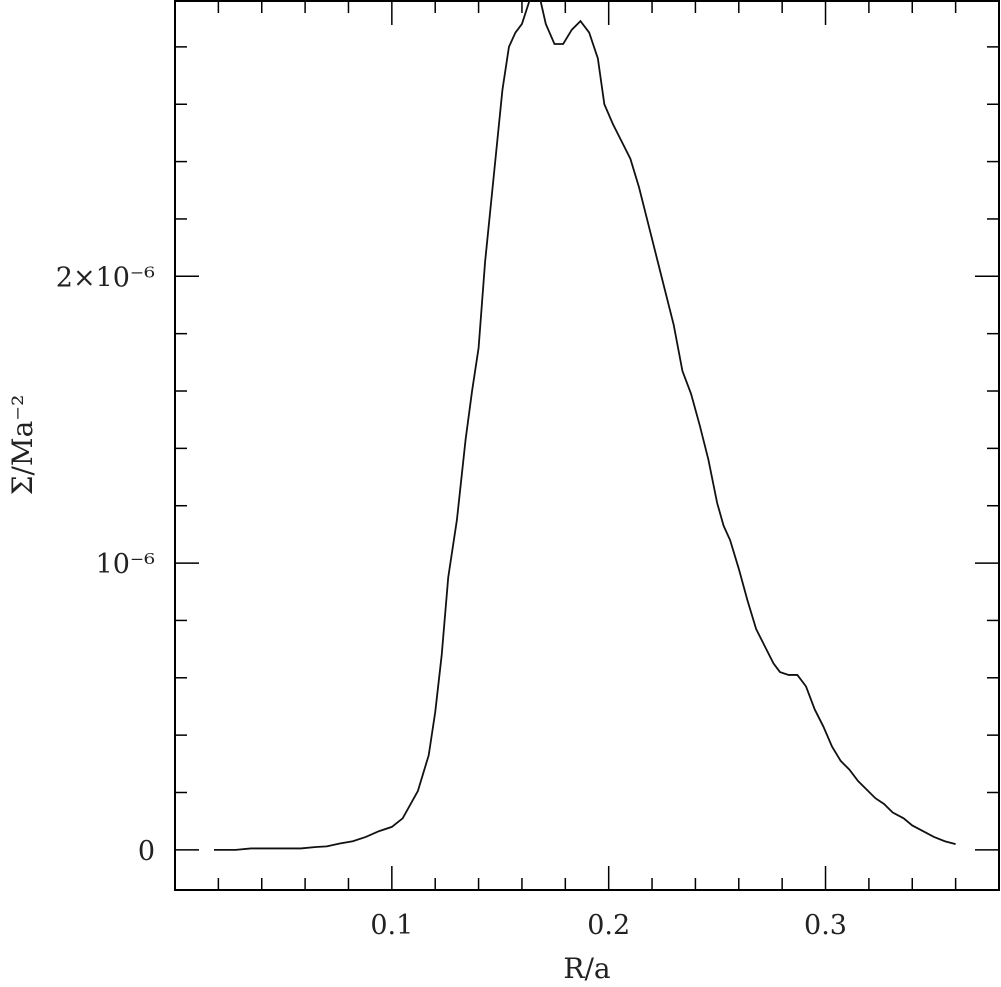  I want to click on x-tick-label: 0.2, so click(608, 925).